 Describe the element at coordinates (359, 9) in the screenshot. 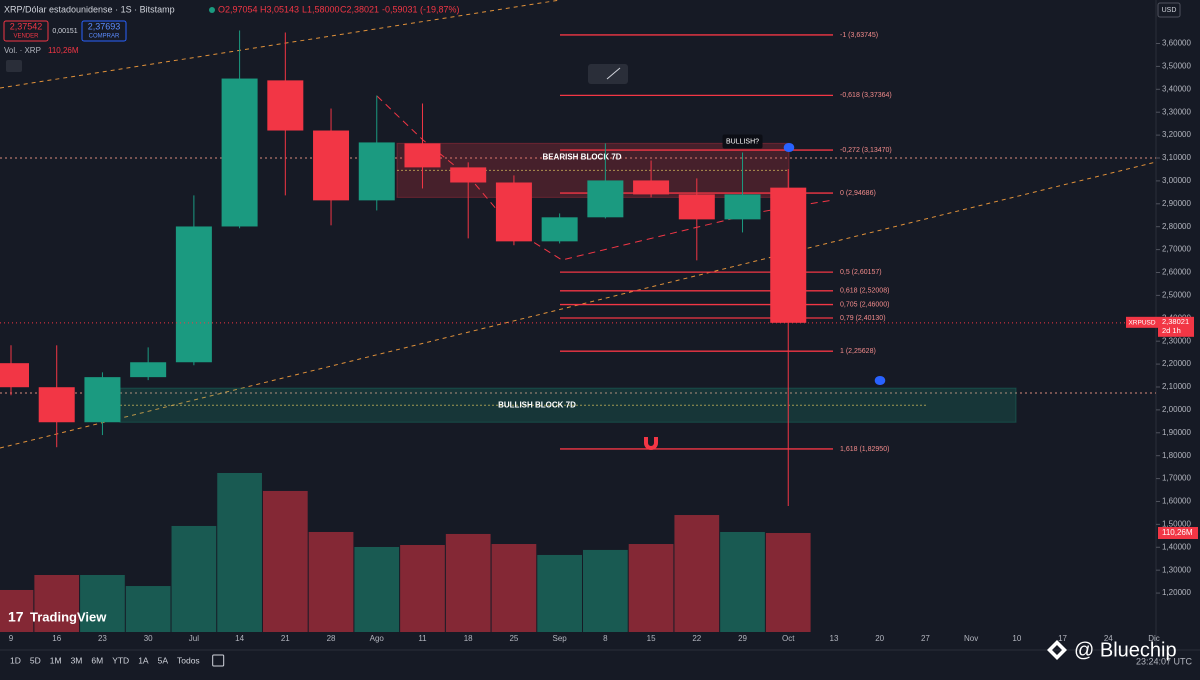

I see `close: C2,38021` at that location.